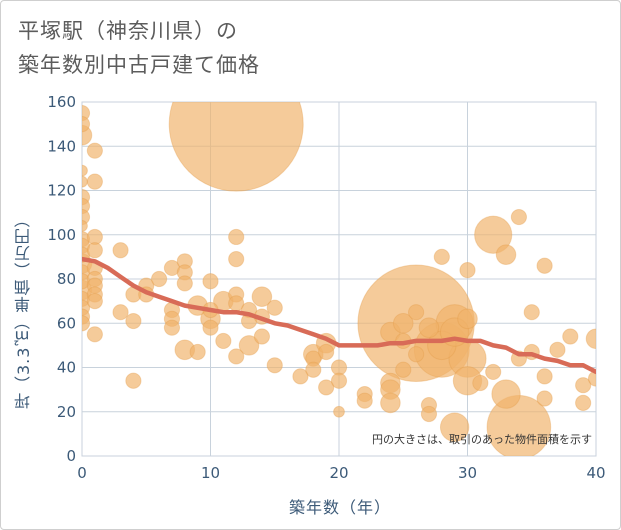  I want to click on chart-title-line-1: 平塚駅（神奈川県）の, so click(128, 31).